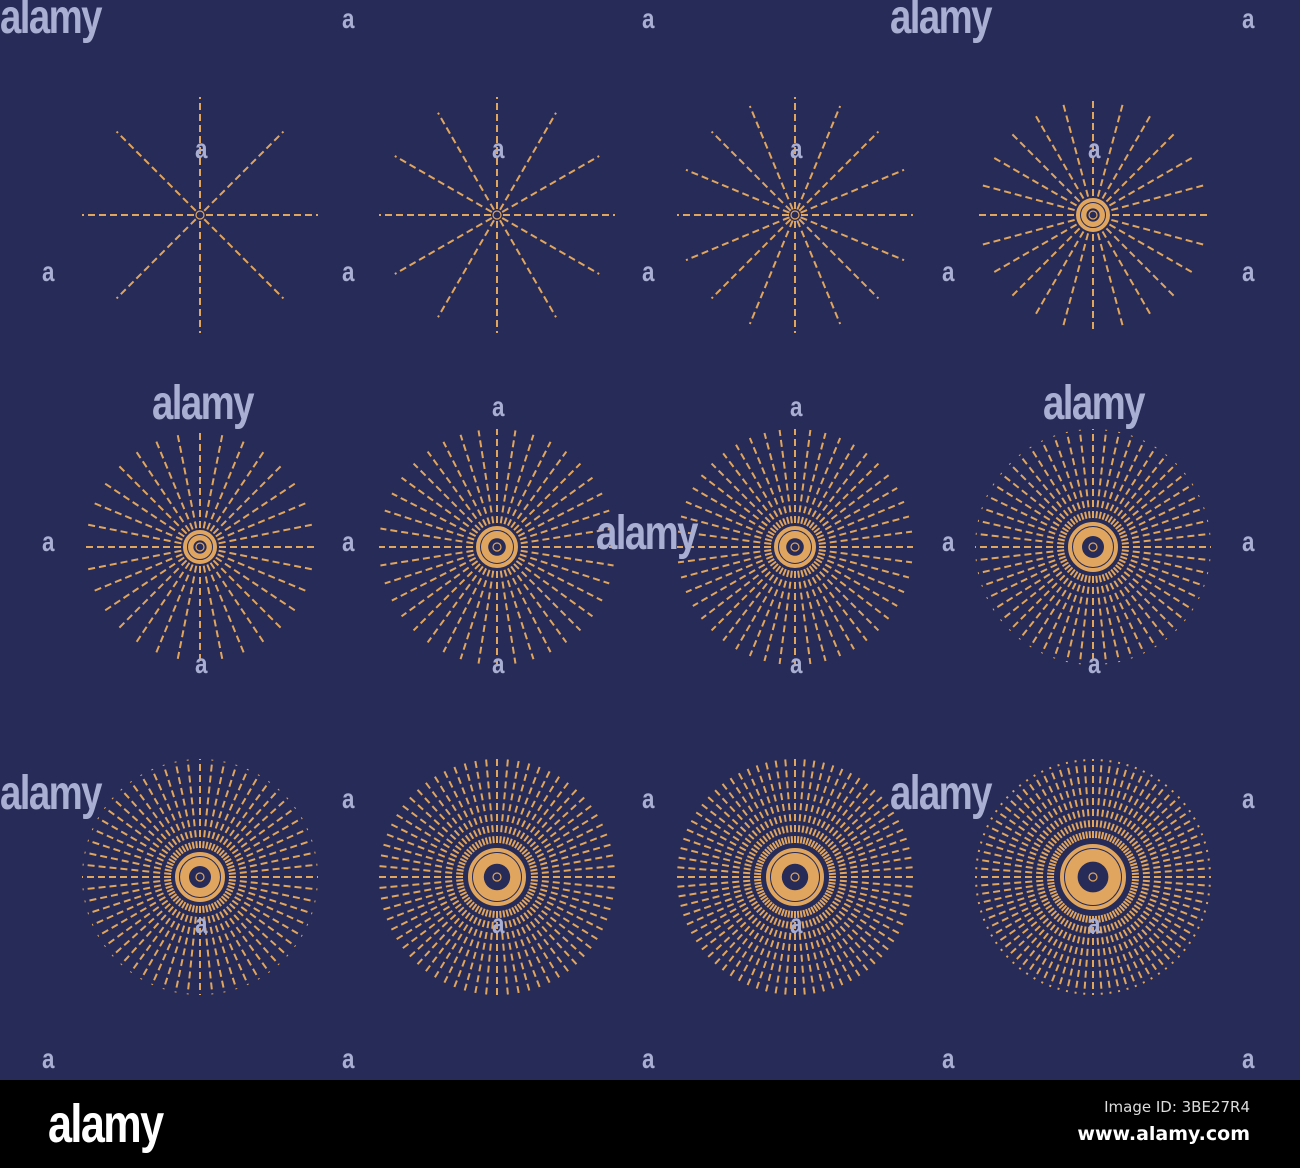 The image size is (1300, 1168). I want to click on center-dot, so click(497, 547).